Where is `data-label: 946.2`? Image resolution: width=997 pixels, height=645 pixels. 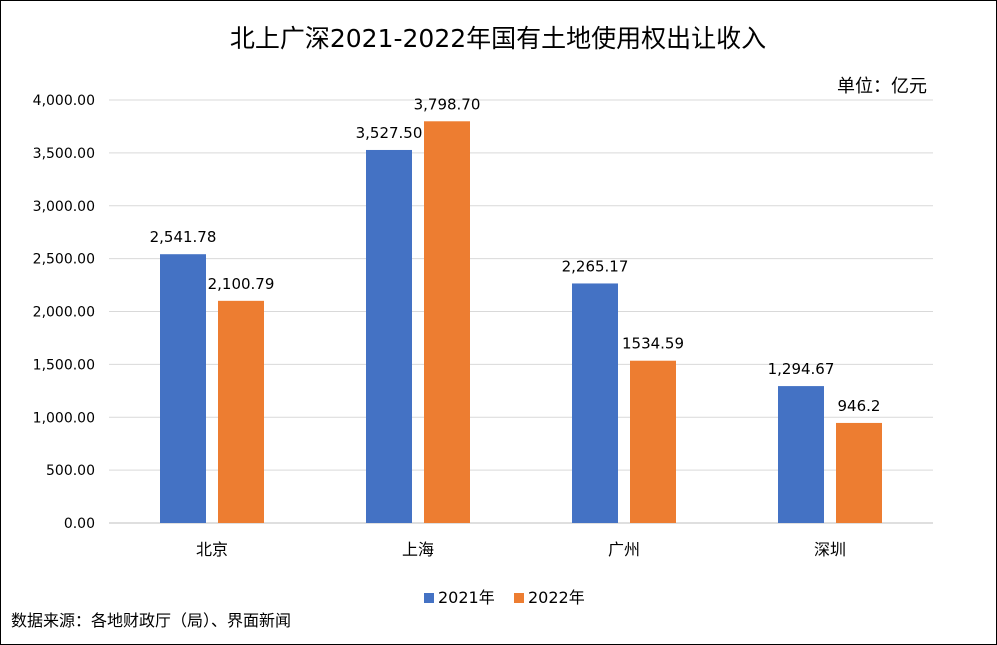
data-label: 946.2 is located at coordinates (859, 406).